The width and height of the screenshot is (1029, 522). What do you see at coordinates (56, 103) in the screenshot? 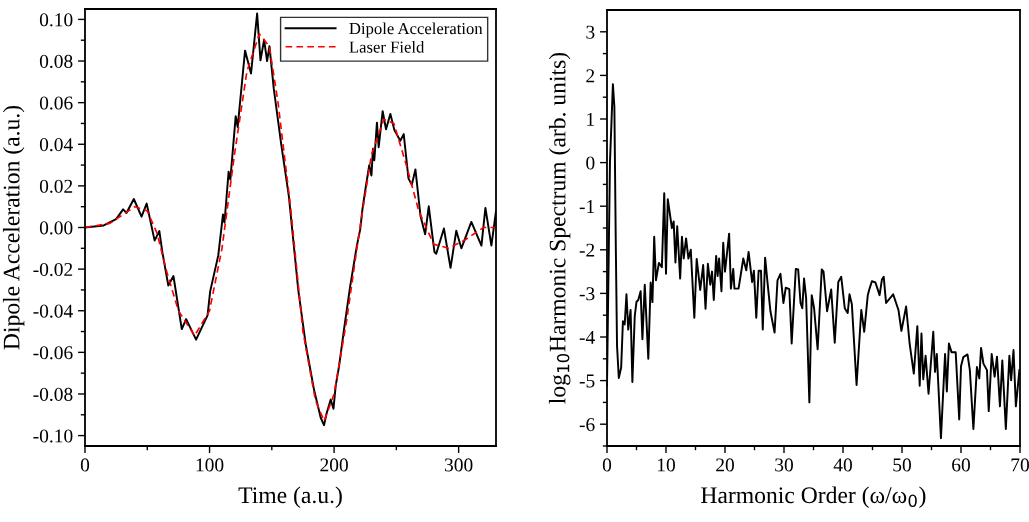
I see `y-tick-label: 0.06` at bounding box center [56, 103].